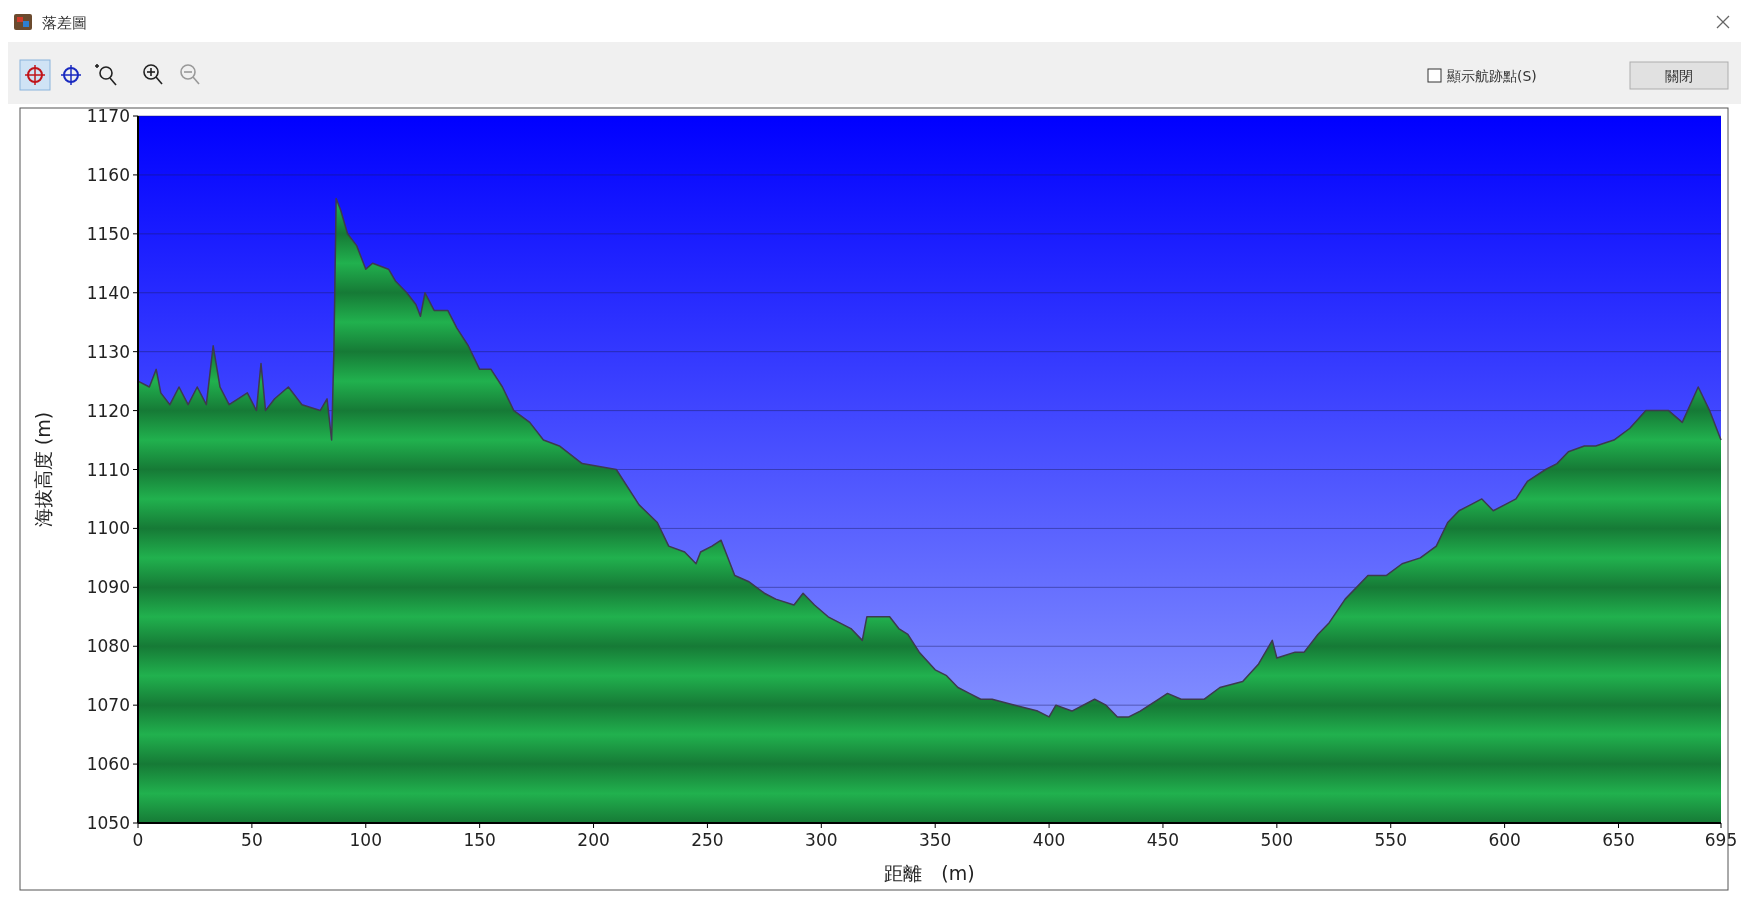 The image size is (1741, 900). I want to click on x-tick-label: 100, so click(365, 840).